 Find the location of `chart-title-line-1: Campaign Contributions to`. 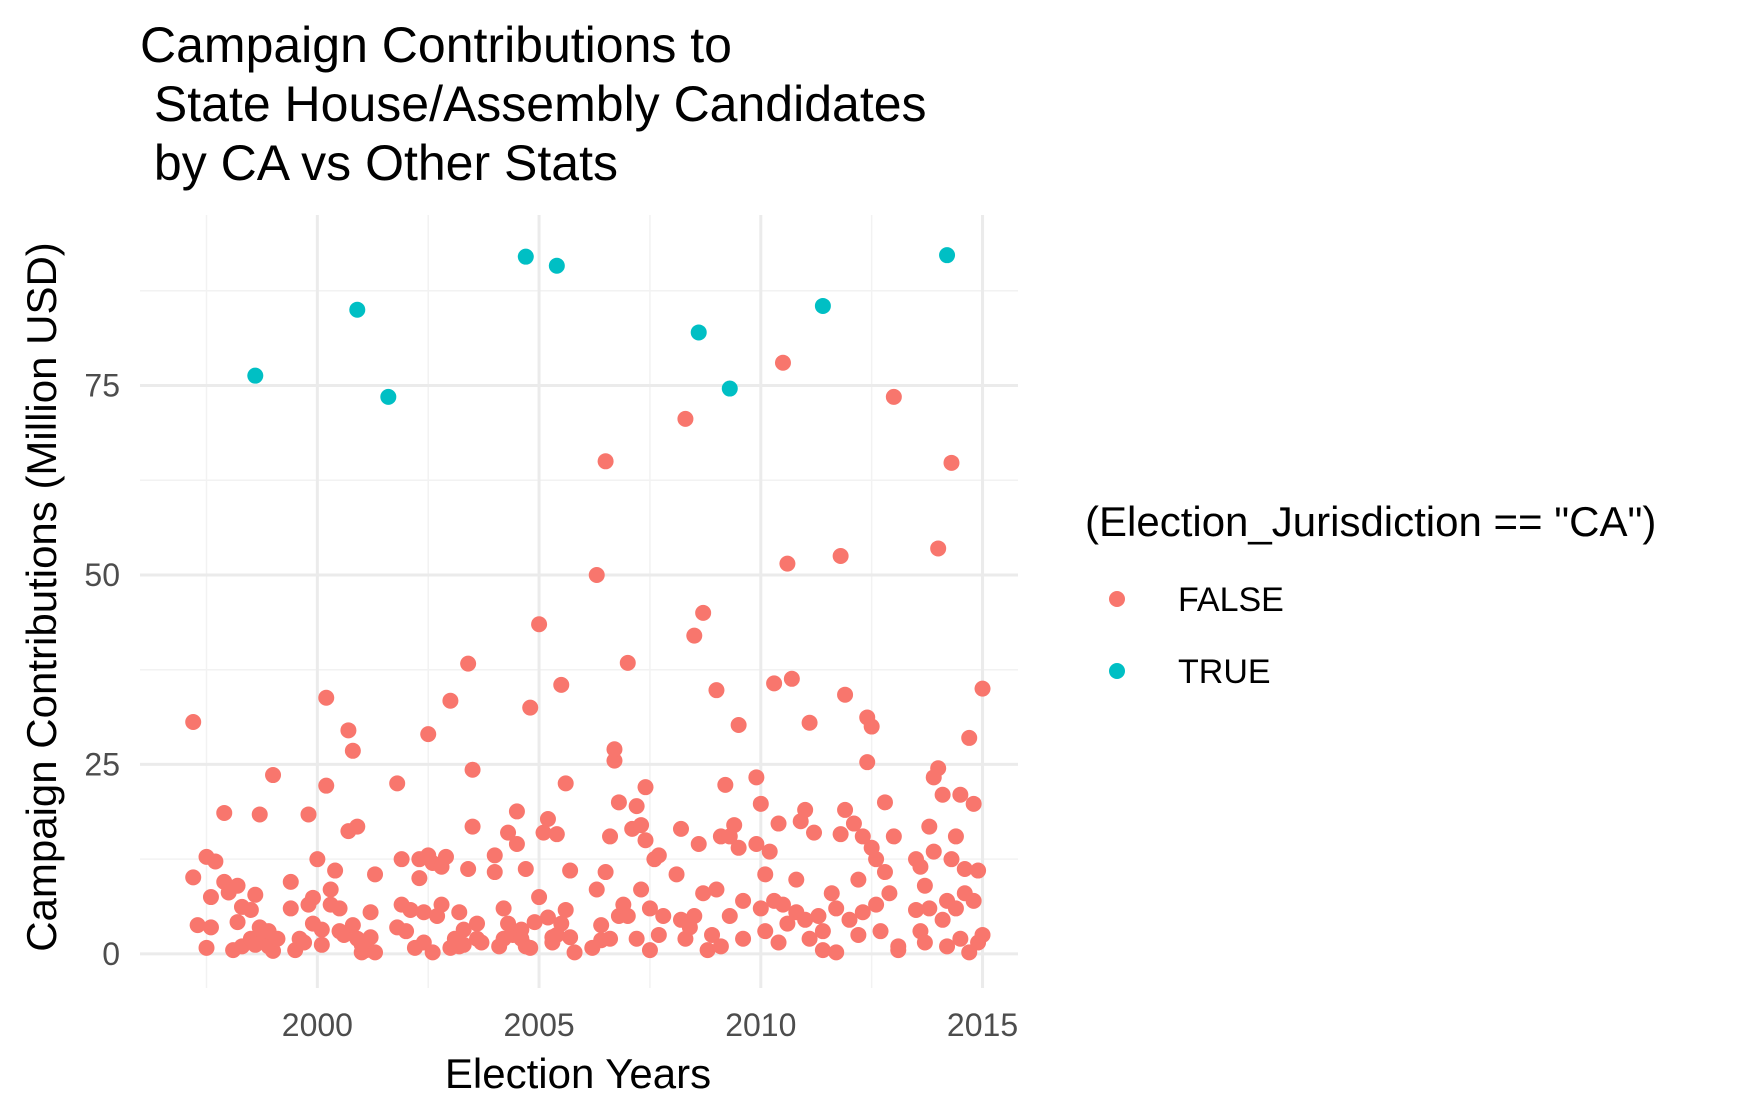

chart-title-line-1: Campaign Contributions to is located at coordinates (436, 45).